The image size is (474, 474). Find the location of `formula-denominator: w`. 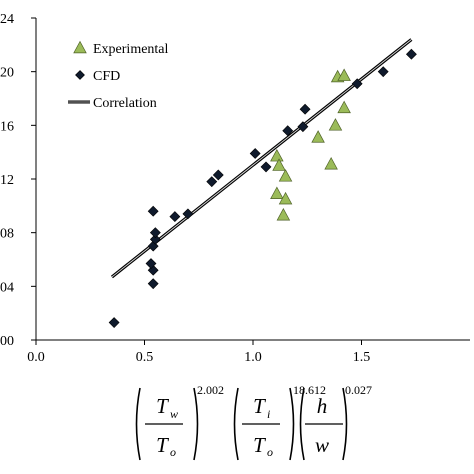

formula-denominator: w is located at coordinates (322, 445).